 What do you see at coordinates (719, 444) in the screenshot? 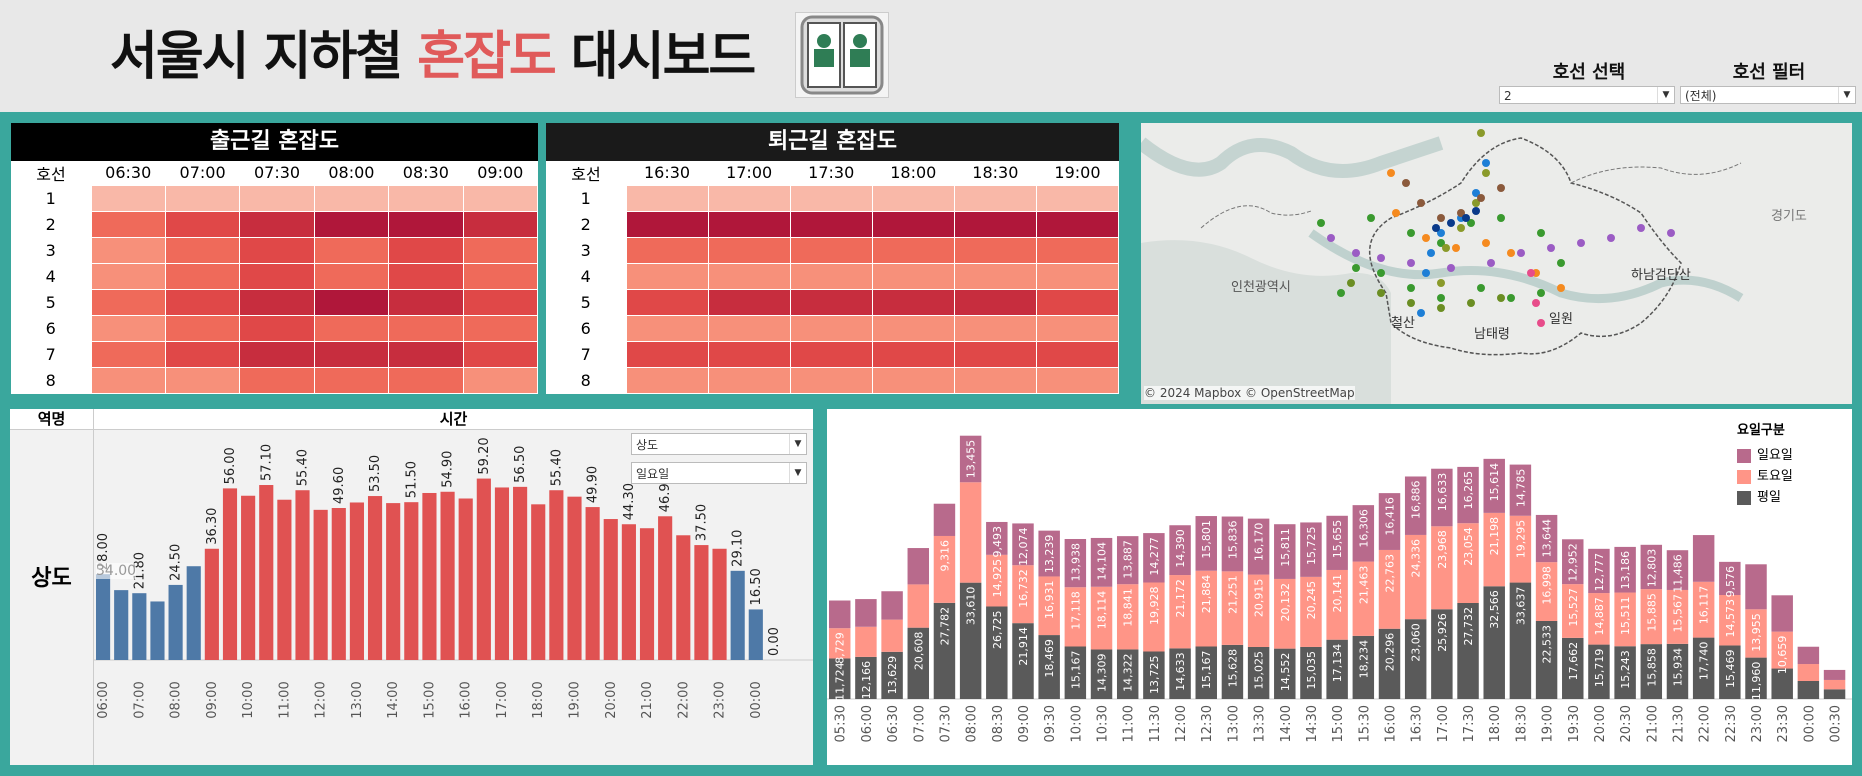
I see `direction-dropdown: 상도 ▼` at bounding box center [719, 444].